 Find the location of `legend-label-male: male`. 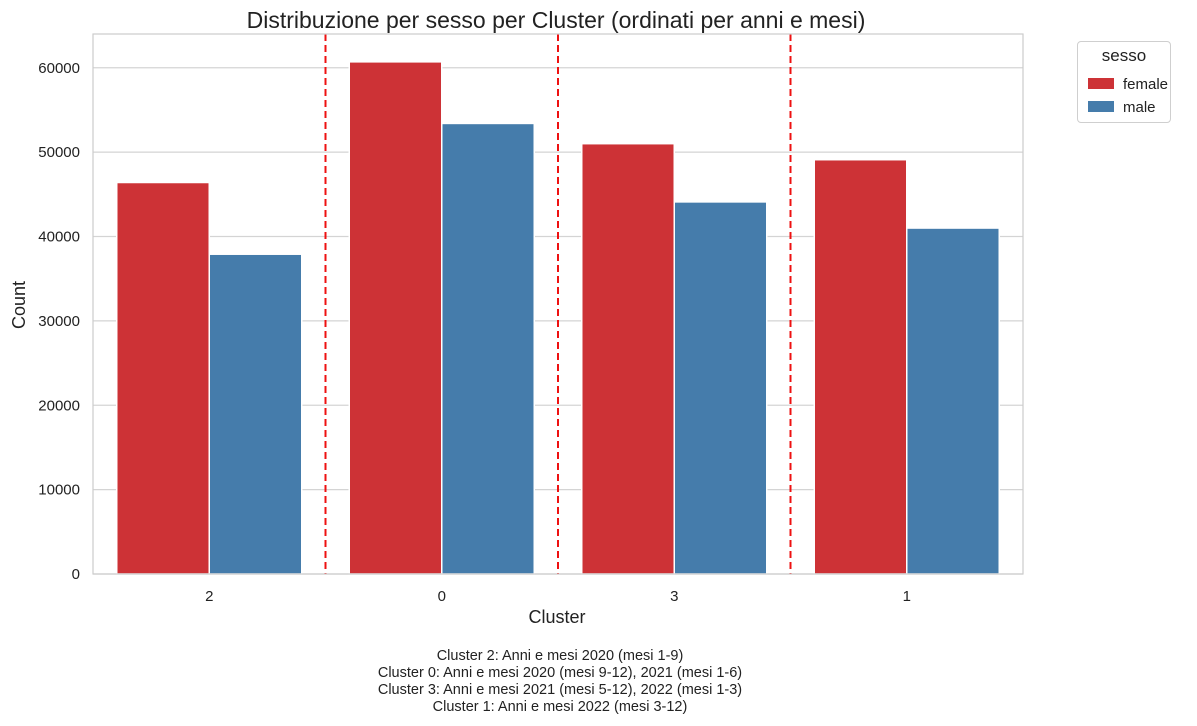

legend-label-male: male is located at coordinates (1139, 107).